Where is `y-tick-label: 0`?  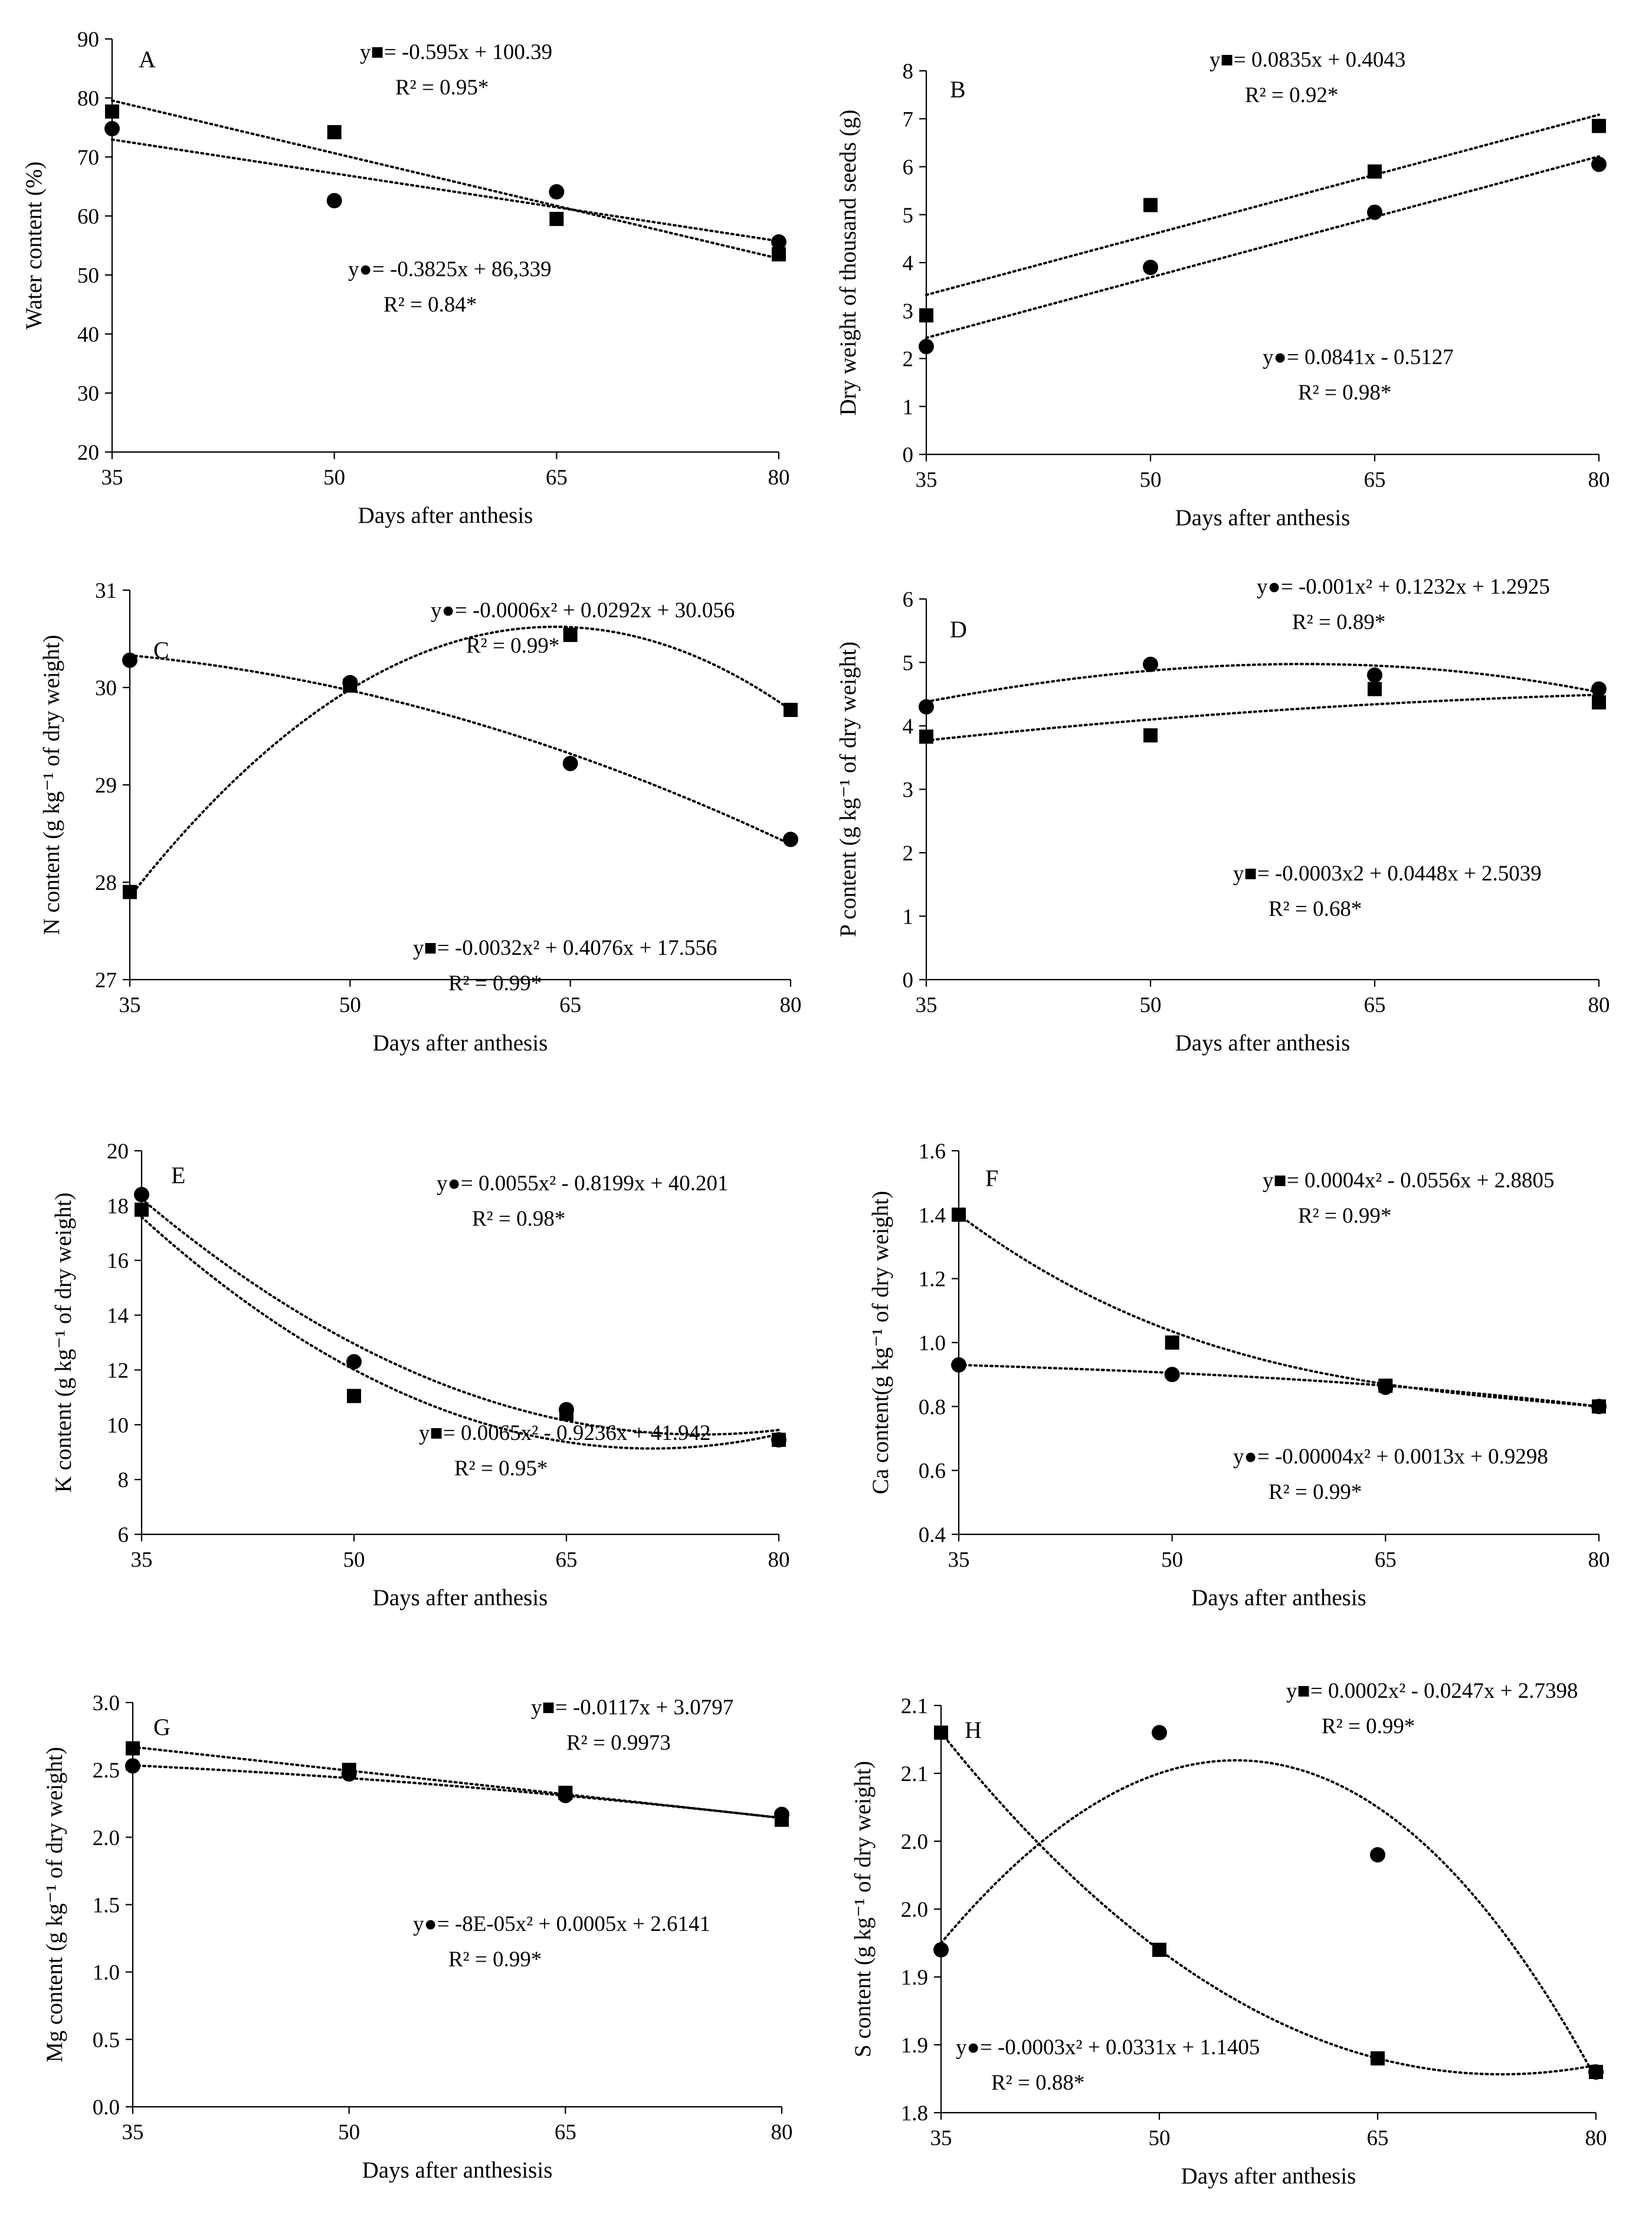 y-tick-label: 0 is located at coordinates (908, 980).